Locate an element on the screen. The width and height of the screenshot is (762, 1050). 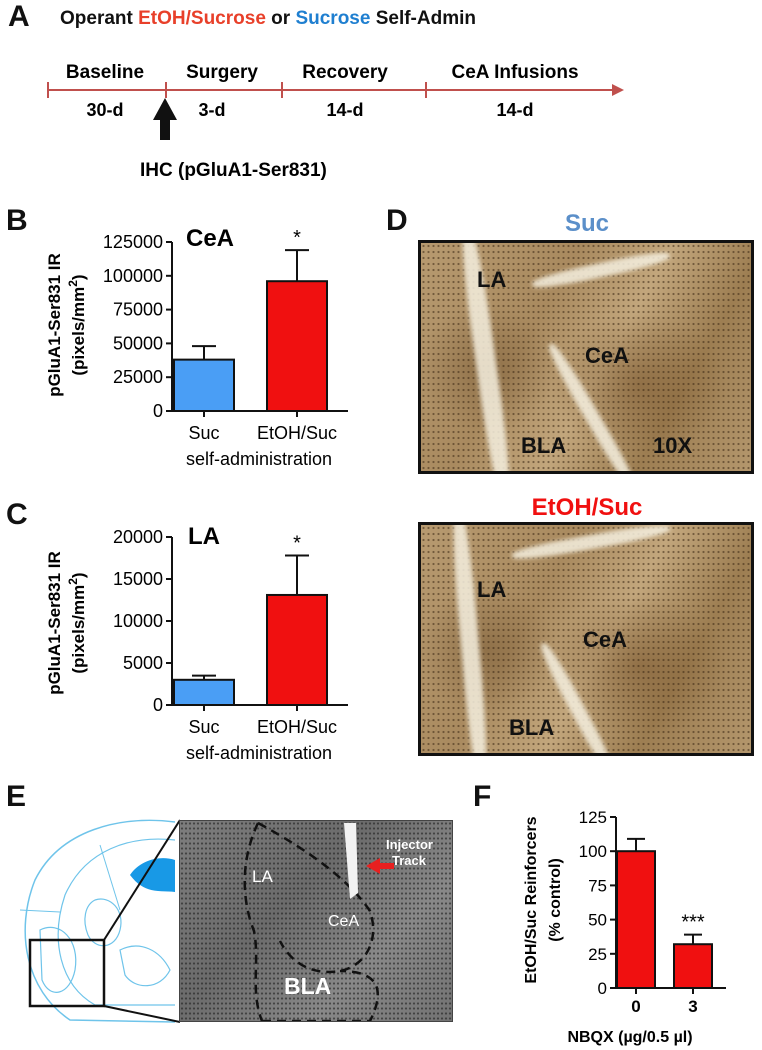
x-tick-label: Suc is located at coordinates (203, 433).